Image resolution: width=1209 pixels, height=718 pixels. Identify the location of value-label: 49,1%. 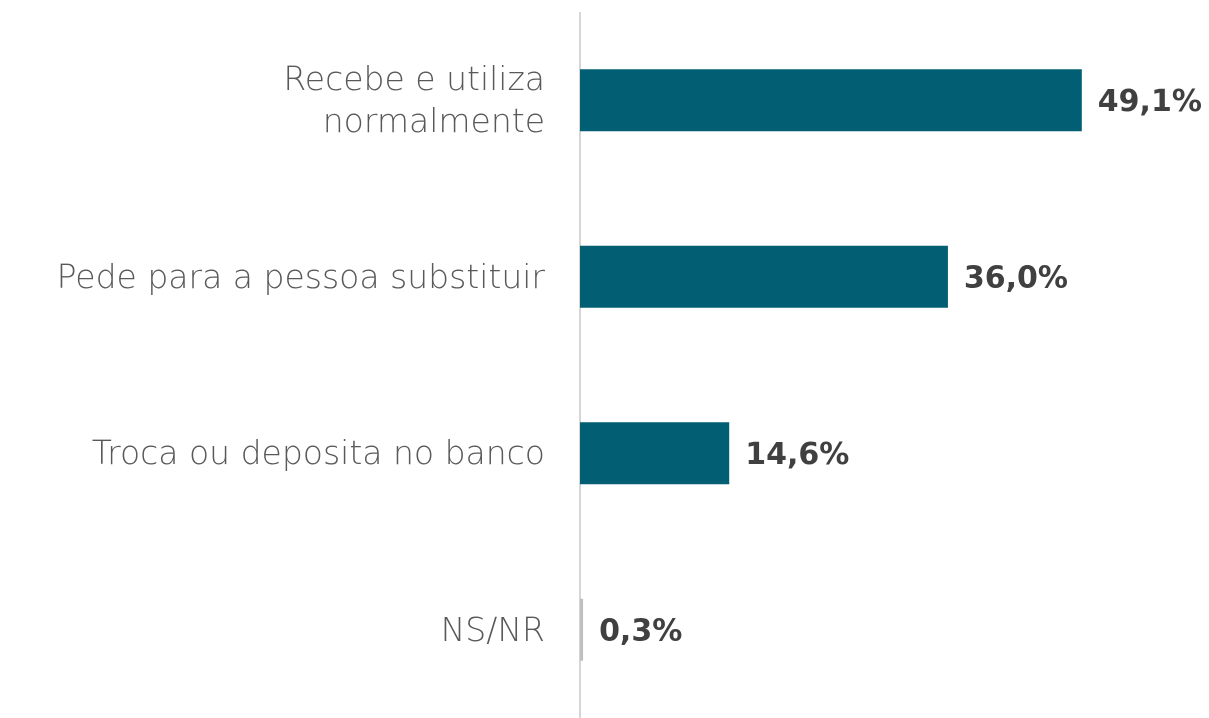
(1150, 101).